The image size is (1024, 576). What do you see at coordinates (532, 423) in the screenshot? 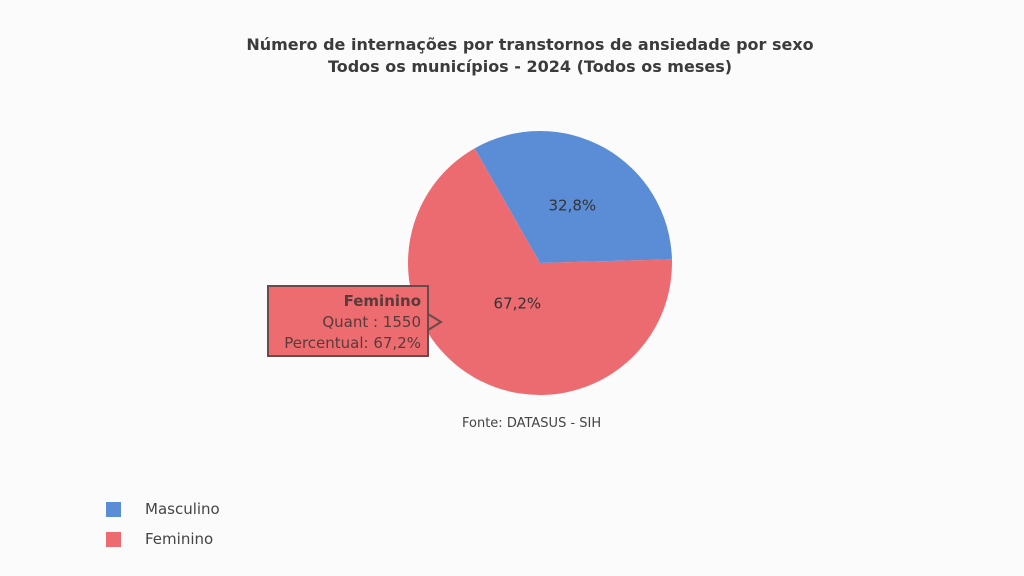
I see `source-note: Fonte: DATASUS - SIH` at bounding box center [532, 423].